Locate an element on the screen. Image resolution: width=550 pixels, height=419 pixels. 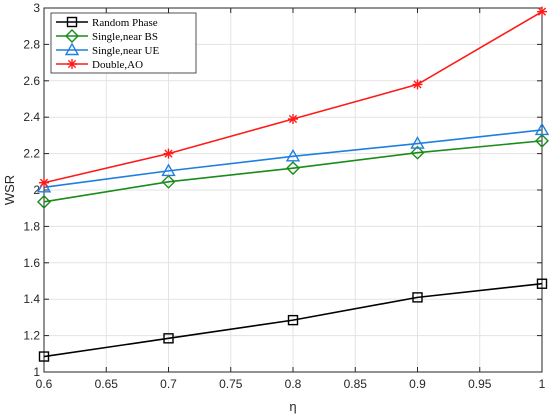
y-tick-label: 2.4 is located at coordinates (31, 117).